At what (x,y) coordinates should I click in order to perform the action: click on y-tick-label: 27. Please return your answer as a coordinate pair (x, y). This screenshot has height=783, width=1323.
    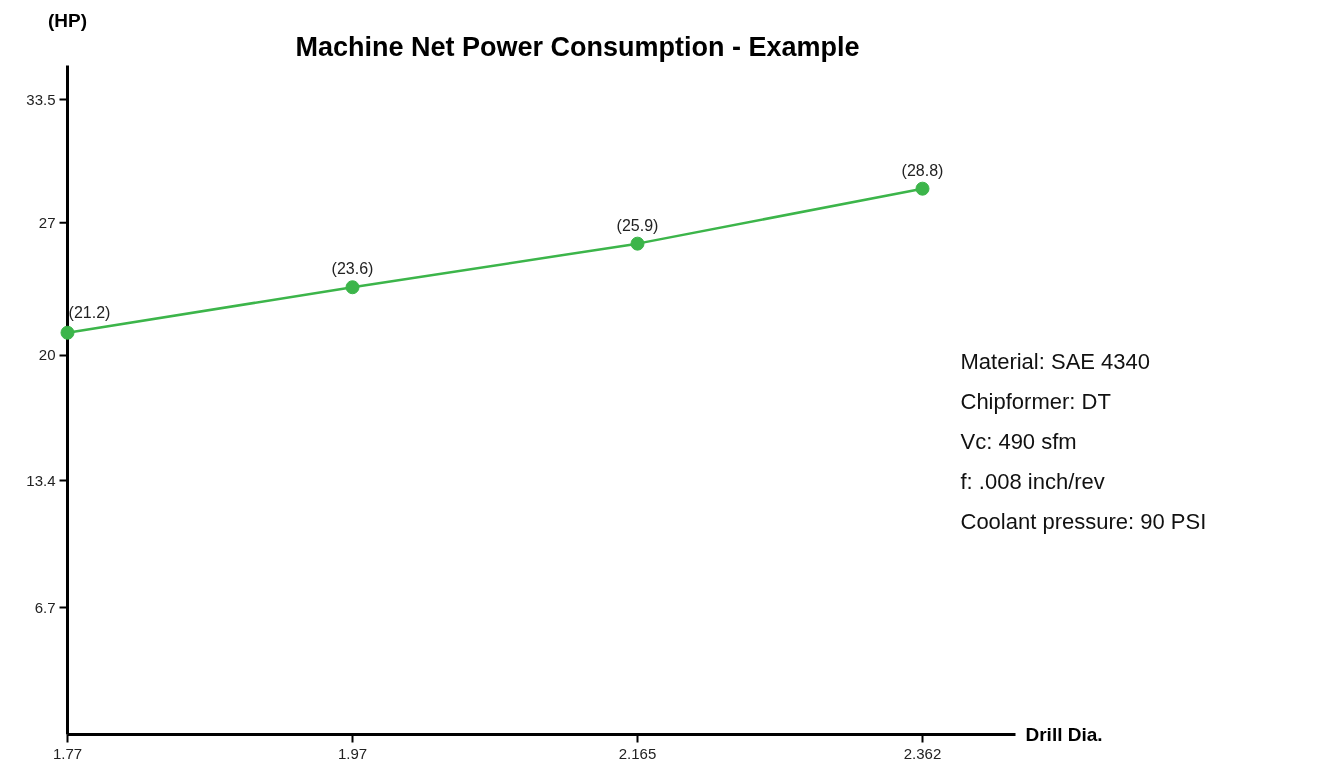
    Looking at the image, I should click on (47, 222).